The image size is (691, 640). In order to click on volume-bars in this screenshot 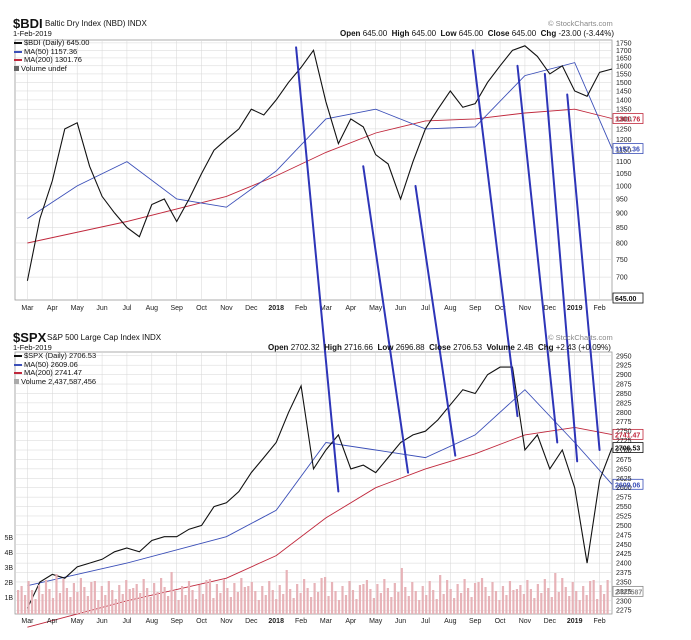, I will do `click(313, 591)`.